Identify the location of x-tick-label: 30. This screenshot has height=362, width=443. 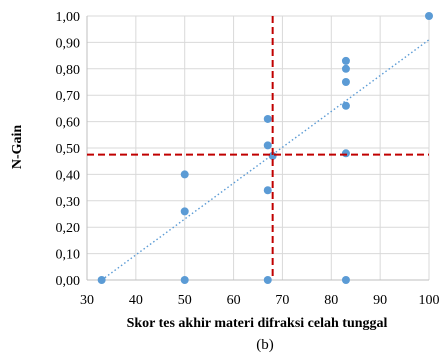
(87, 300).